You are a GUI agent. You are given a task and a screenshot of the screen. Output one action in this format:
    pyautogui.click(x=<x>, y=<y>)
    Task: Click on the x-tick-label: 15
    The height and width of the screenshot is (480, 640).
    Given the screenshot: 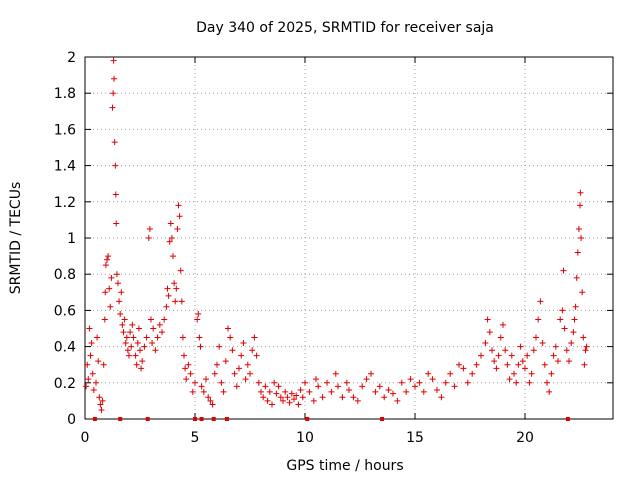 What is the action you would take?
    pyautogui.click(x=415, y=438)
    